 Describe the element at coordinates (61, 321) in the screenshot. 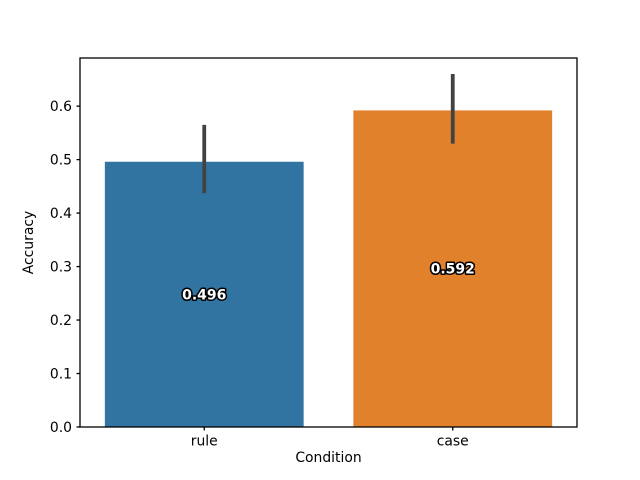

I see `y-tick-label: 0.2` at that location.